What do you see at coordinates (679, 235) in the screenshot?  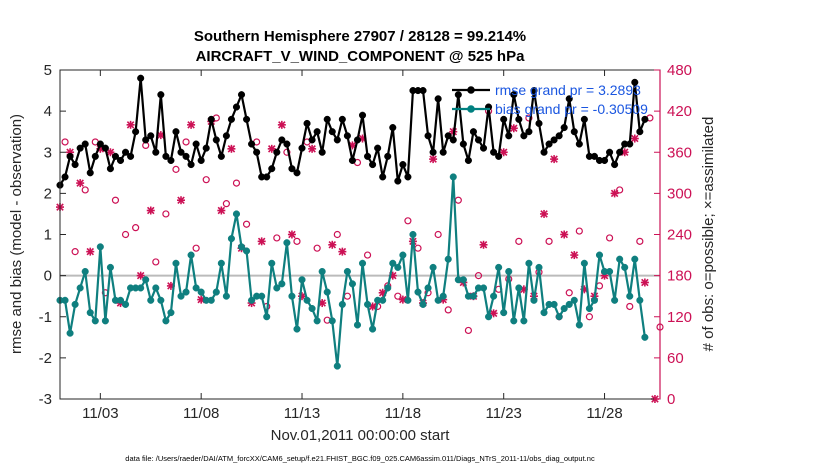 I see `y-right-tick-label: 240` at bounding box center [679, 235].